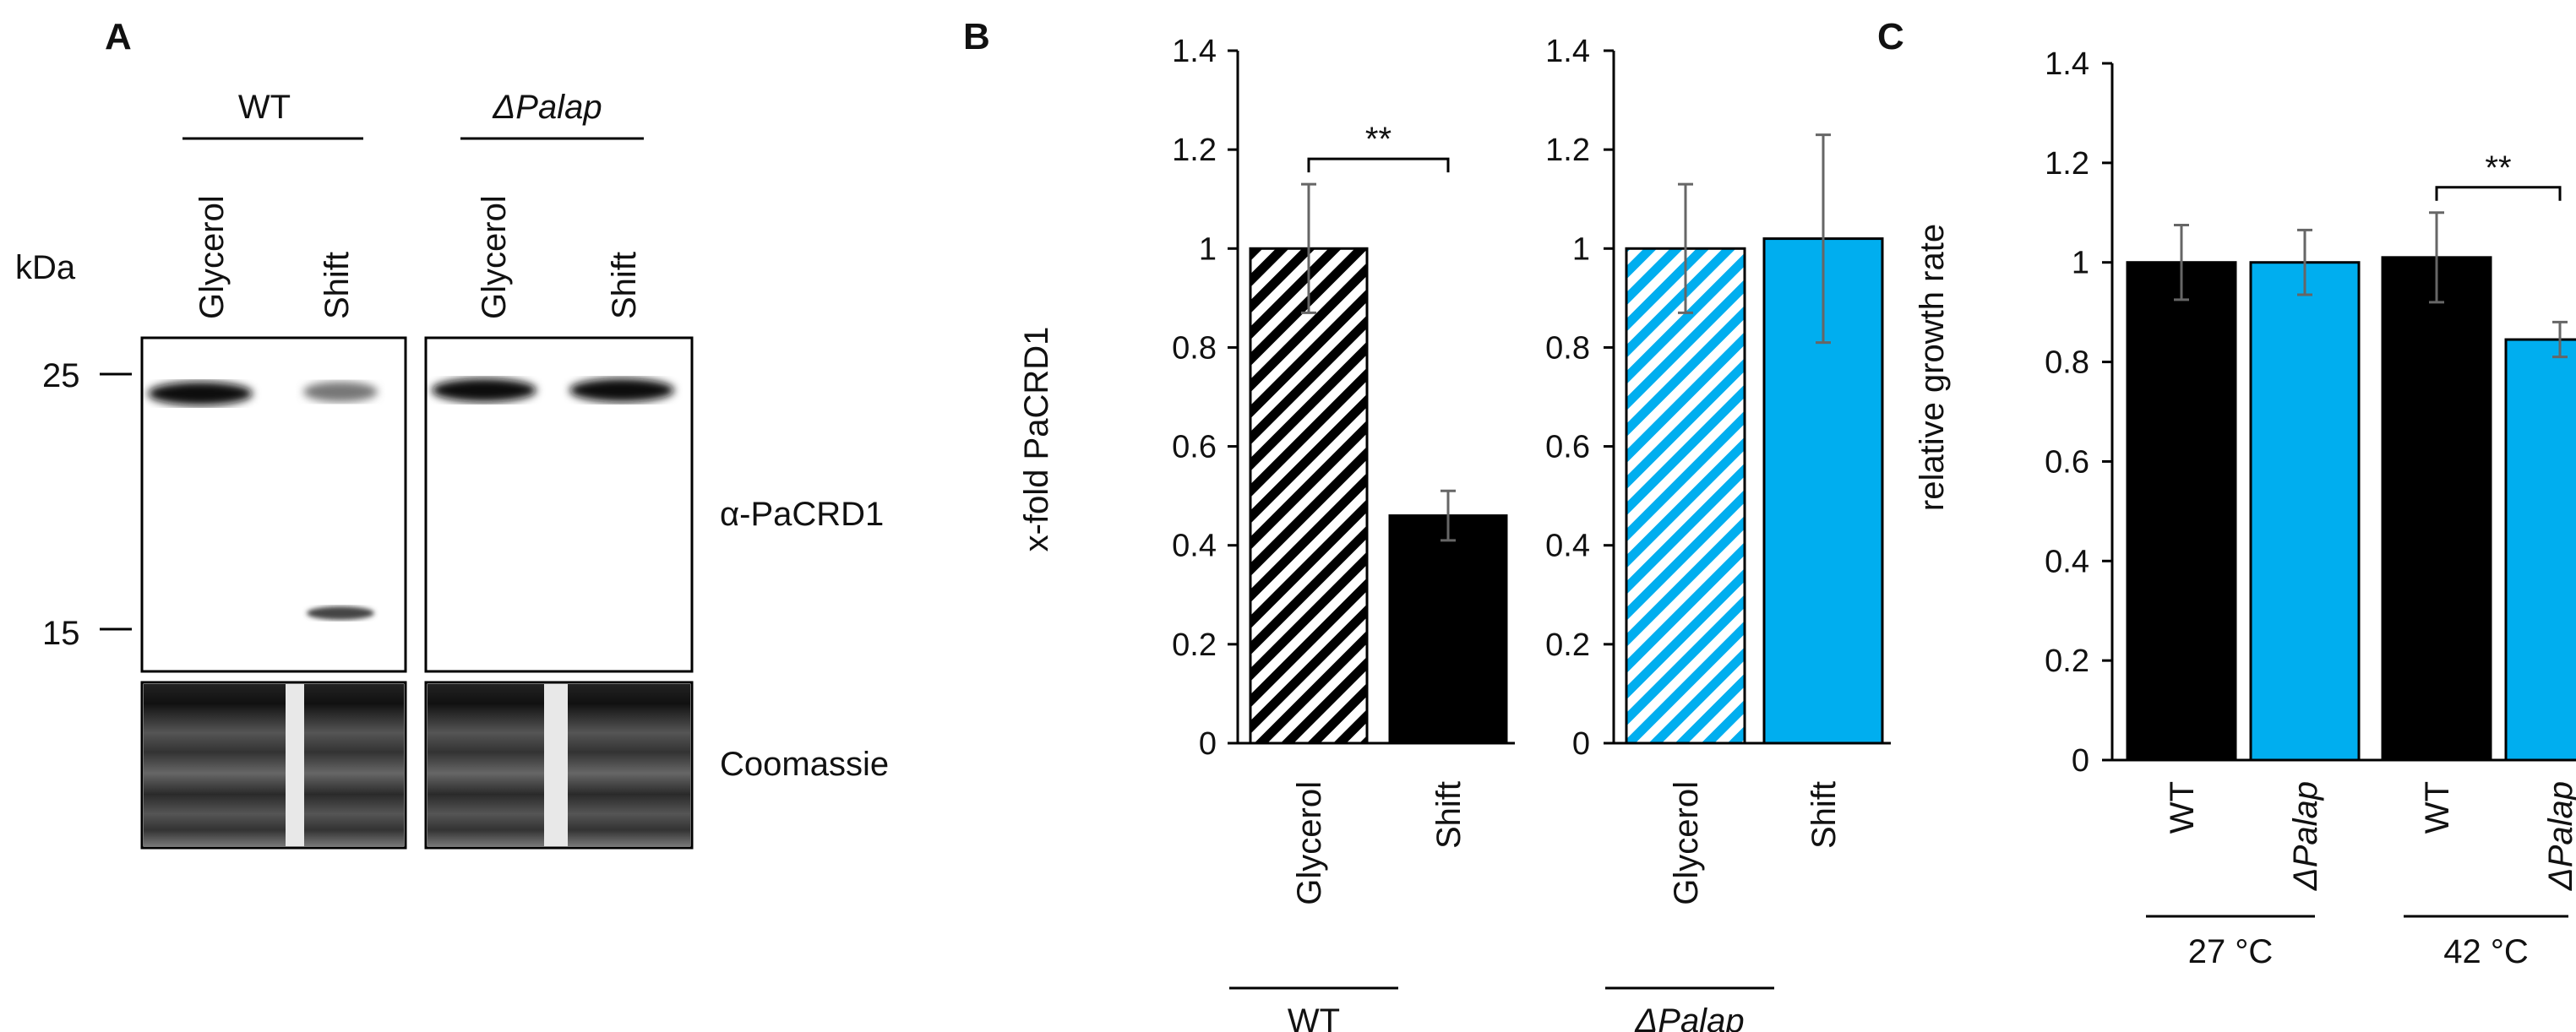 This screenshot has height=1032, width=2576. What do you see at coordinates (1689, 1017) in the screenshot?
I see `group-label: ΔPalap` at bounding box center [1689, 1017].